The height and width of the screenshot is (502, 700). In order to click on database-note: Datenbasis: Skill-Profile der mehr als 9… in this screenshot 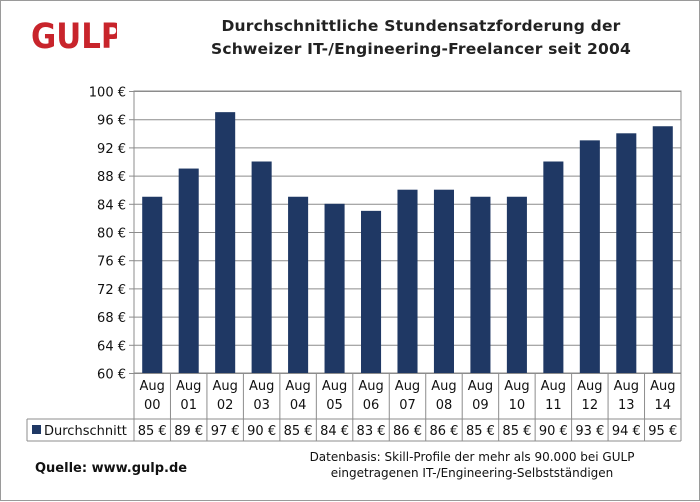, I will do `click(472, 465)`.